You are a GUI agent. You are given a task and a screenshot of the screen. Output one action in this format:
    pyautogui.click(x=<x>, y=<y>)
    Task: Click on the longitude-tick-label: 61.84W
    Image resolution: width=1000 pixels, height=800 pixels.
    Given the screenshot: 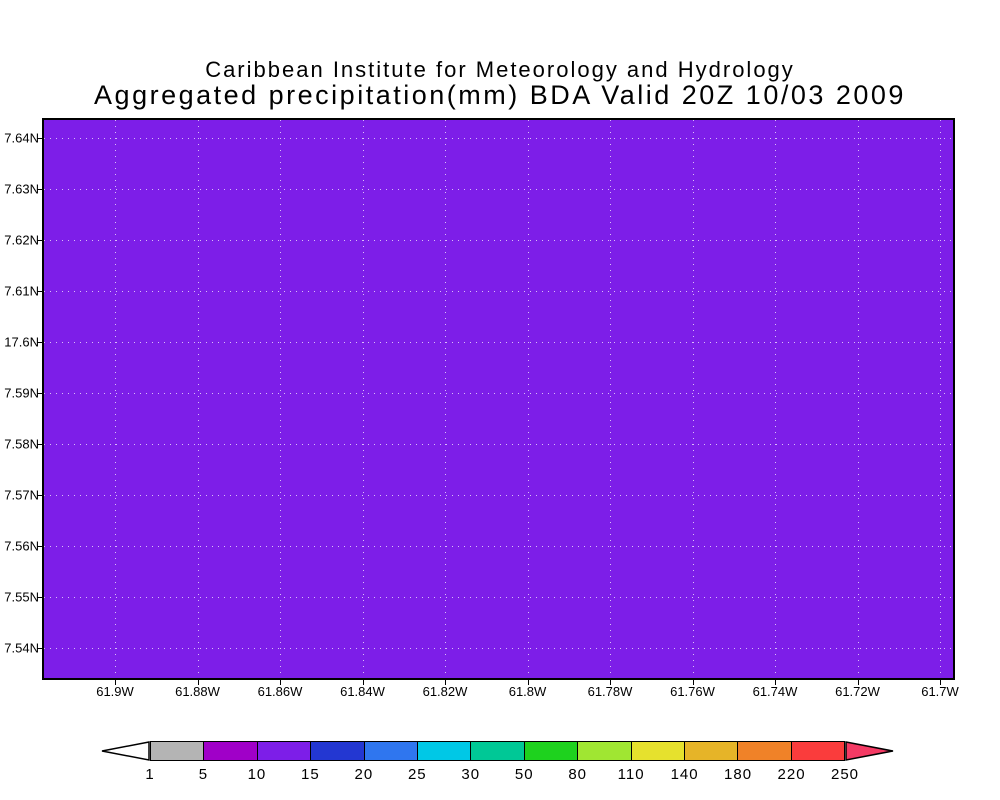 What is the action you would take?
    pyautogui.click(x=362, y=691)
    